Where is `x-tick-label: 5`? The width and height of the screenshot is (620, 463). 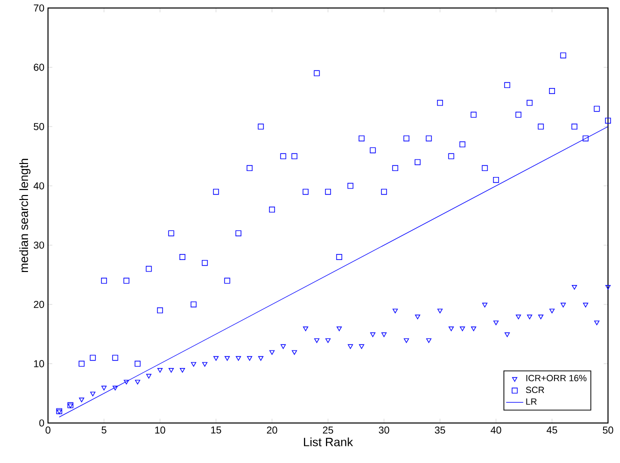
x-tick-label: 5 is located at coordinates (104, 430).